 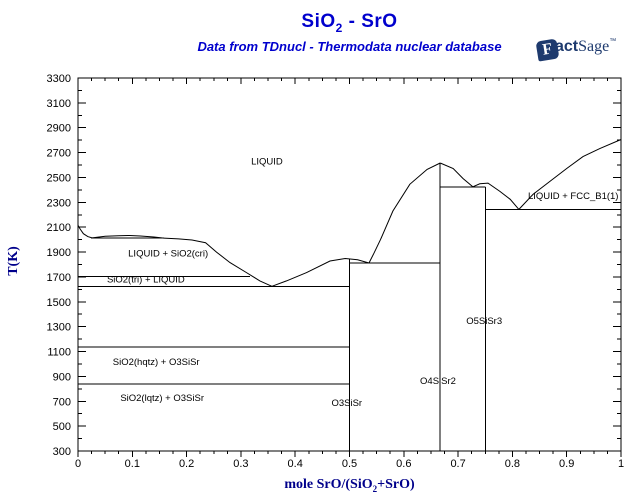 I want to click on y-tick-label: 2700, so click(x=59, y=154).